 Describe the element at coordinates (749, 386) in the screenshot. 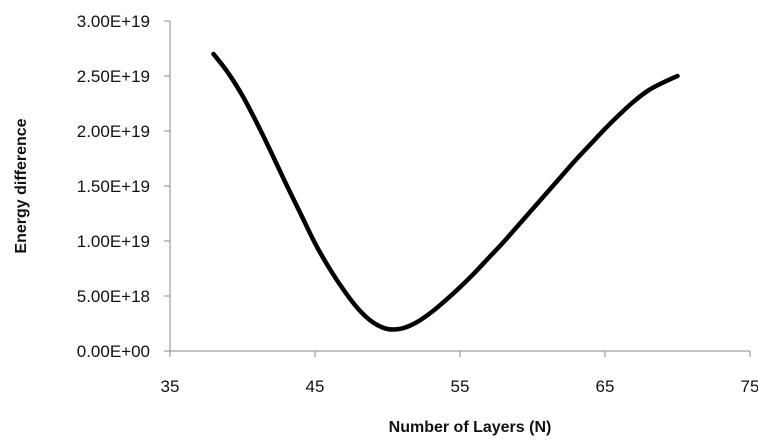

I see `x-tick-label: 75` at that location.